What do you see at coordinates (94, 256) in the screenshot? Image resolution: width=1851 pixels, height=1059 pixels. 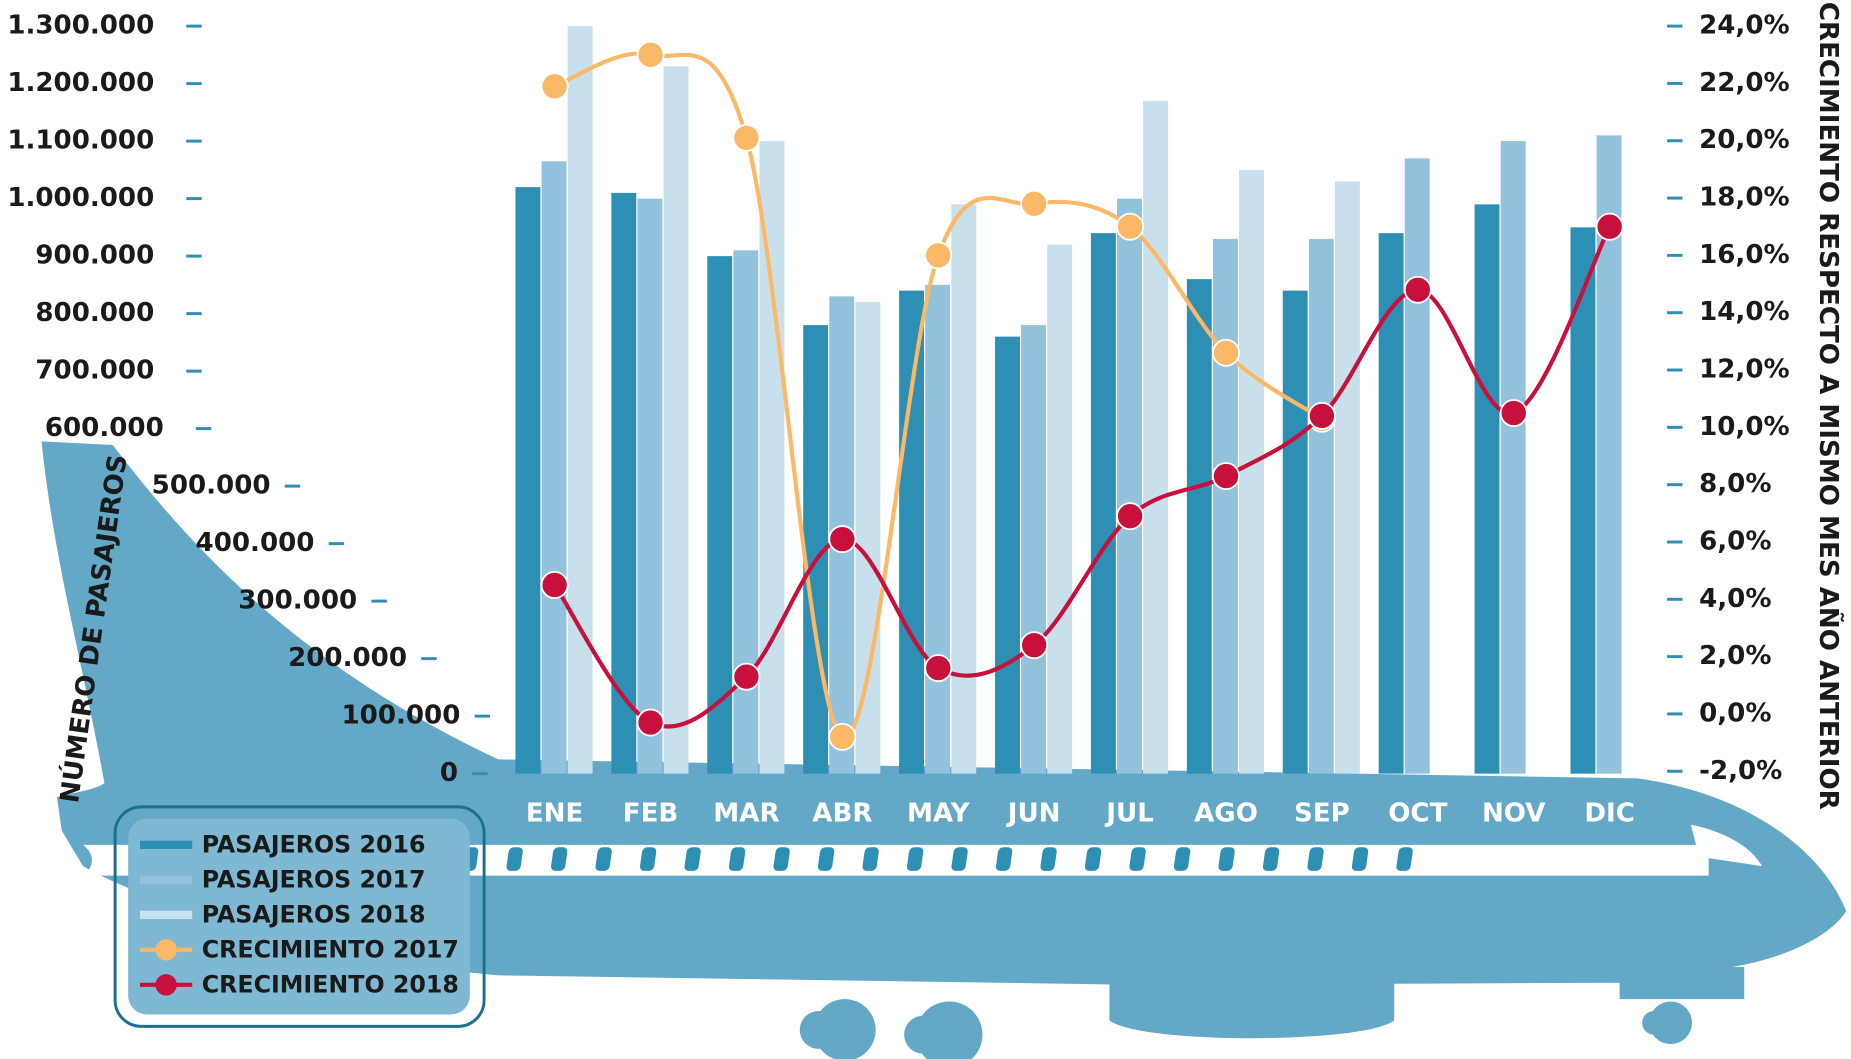 I see `y-tick-label: 900.000` at bounding box center [94, 256].